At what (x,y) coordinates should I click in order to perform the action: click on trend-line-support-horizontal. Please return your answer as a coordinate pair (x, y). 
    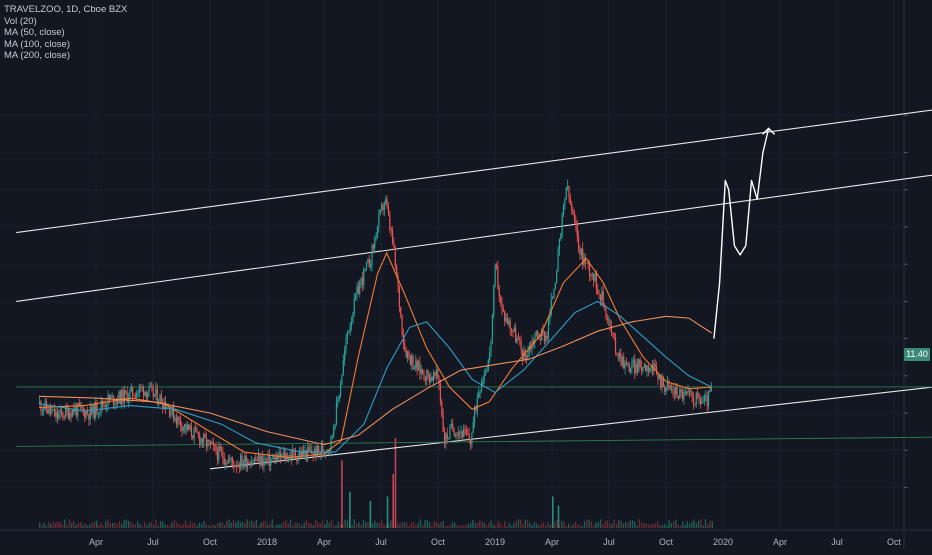
    Looking at the image, I should click on (474, 441).